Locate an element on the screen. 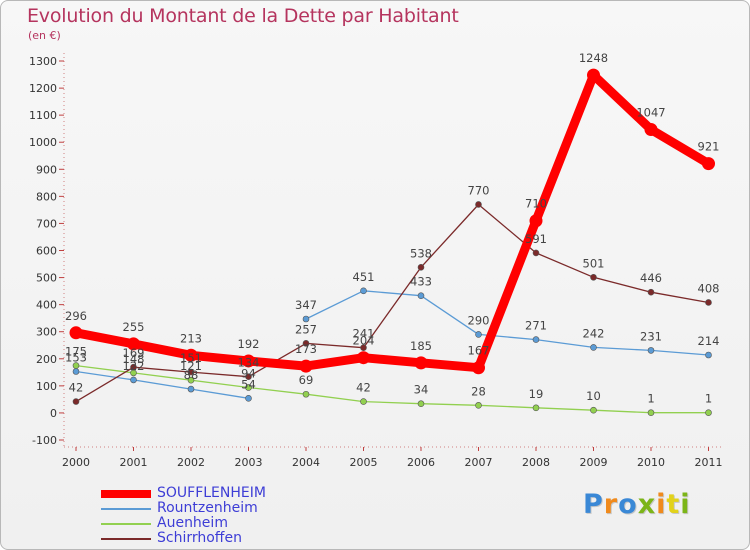  x-tick-label: 2005 is located at coordinates (364, 462).